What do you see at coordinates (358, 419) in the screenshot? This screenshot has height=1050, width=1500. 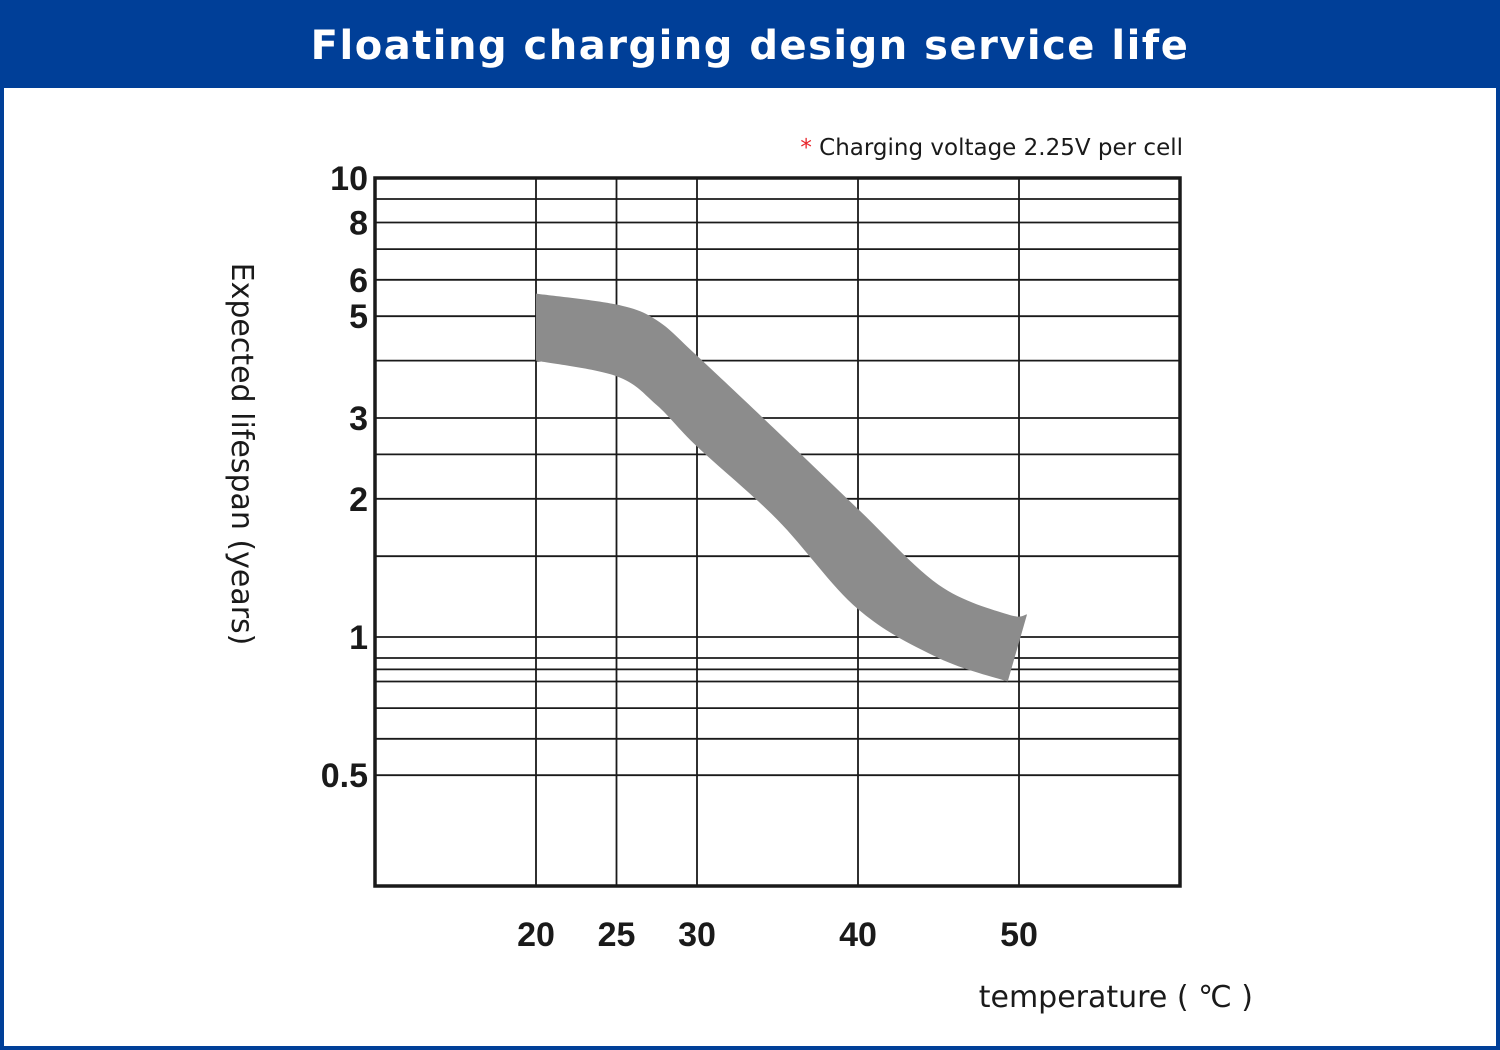 I see `y-tick-label: 3` at bounding box center [358, 419].